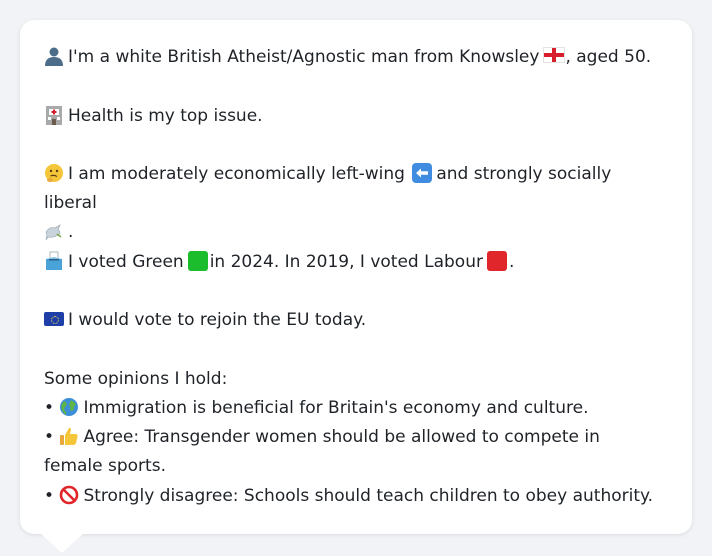  What do you see at coordinates (54, 173) in the screenshot?
I see `thinking-face-icon` at bounding box center [54, 173].